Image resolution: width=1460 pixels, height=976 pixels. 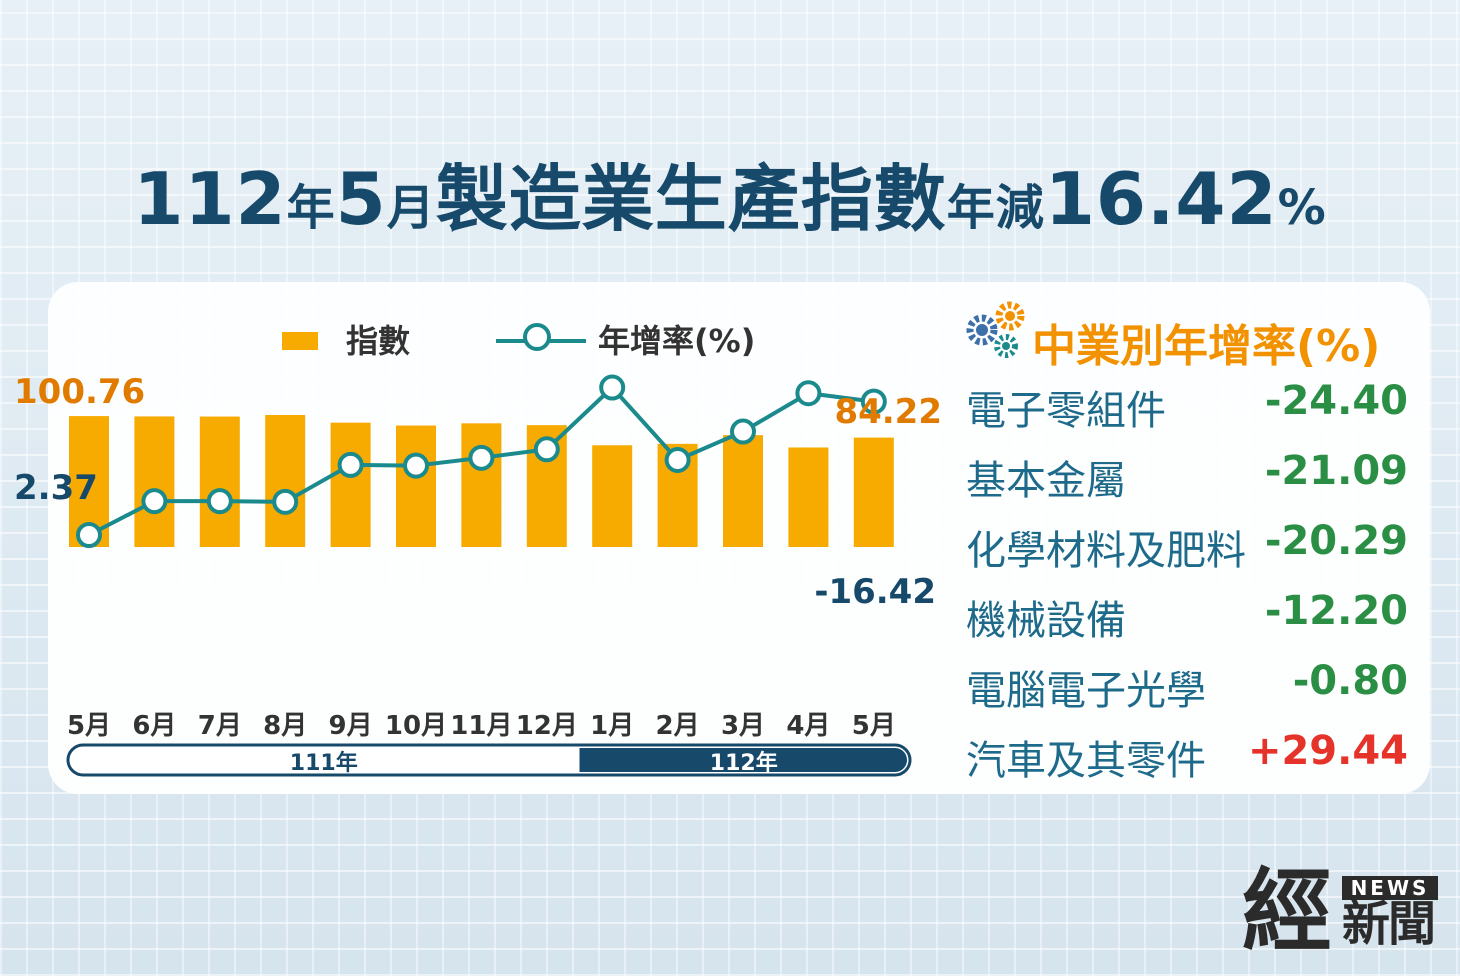 I want to click on x-tick-label: 4月, so click(x=808, y=726).